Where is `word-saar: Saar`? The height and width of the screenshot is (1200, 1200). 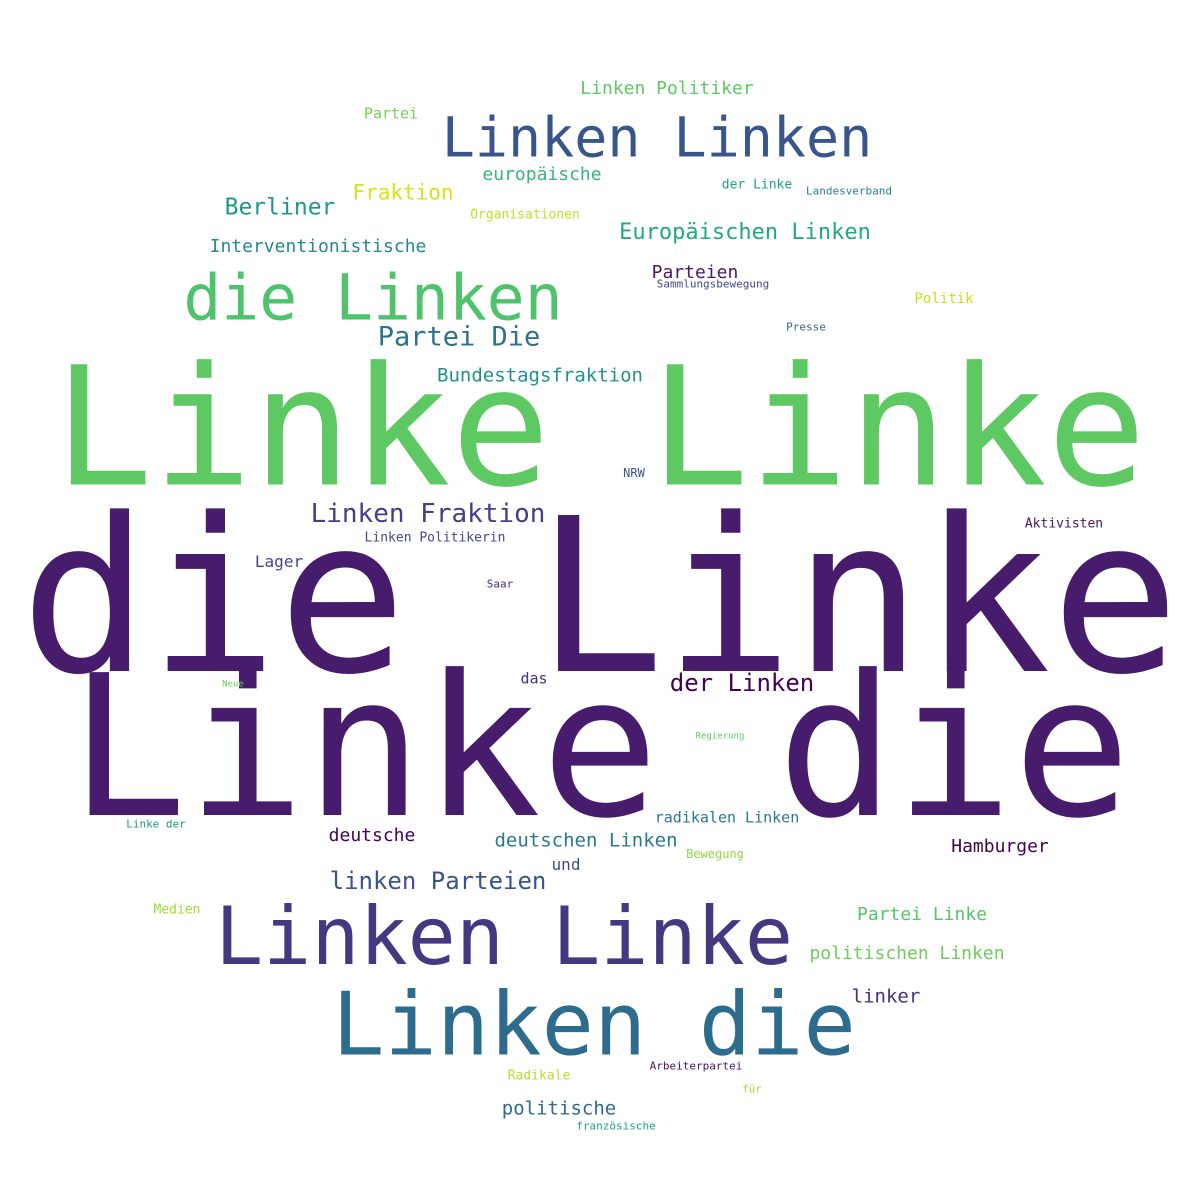
word-saar: Saar is located at coordinates (500, 584).